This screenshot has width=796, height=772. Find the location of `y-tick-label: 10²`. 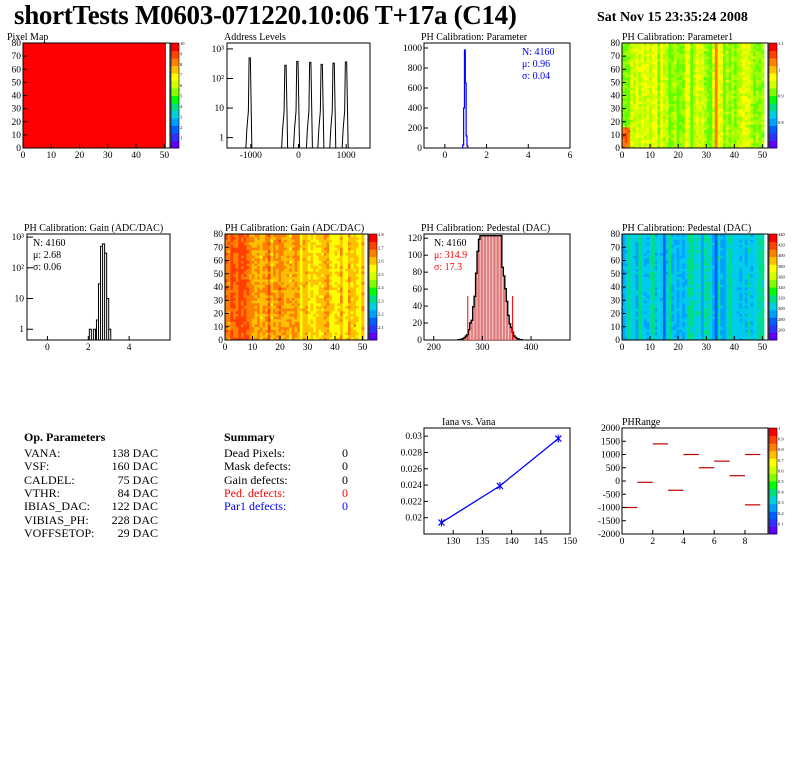

y-tick-label: 10² is located at coordinates (218, 79).